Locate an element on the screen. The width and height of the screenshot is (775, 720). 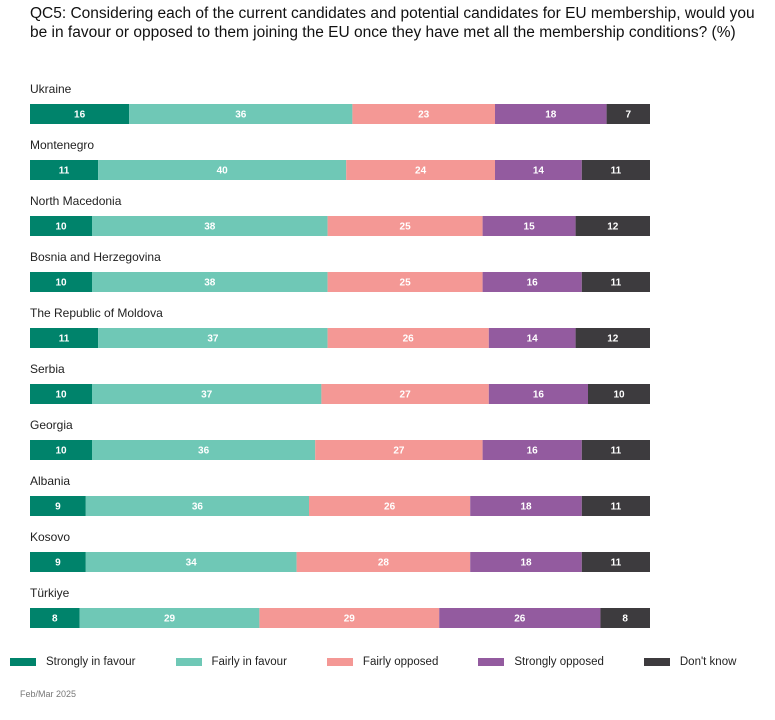
value-label-georgia-don-t-know: 11 is located at coordinates (616, 451).